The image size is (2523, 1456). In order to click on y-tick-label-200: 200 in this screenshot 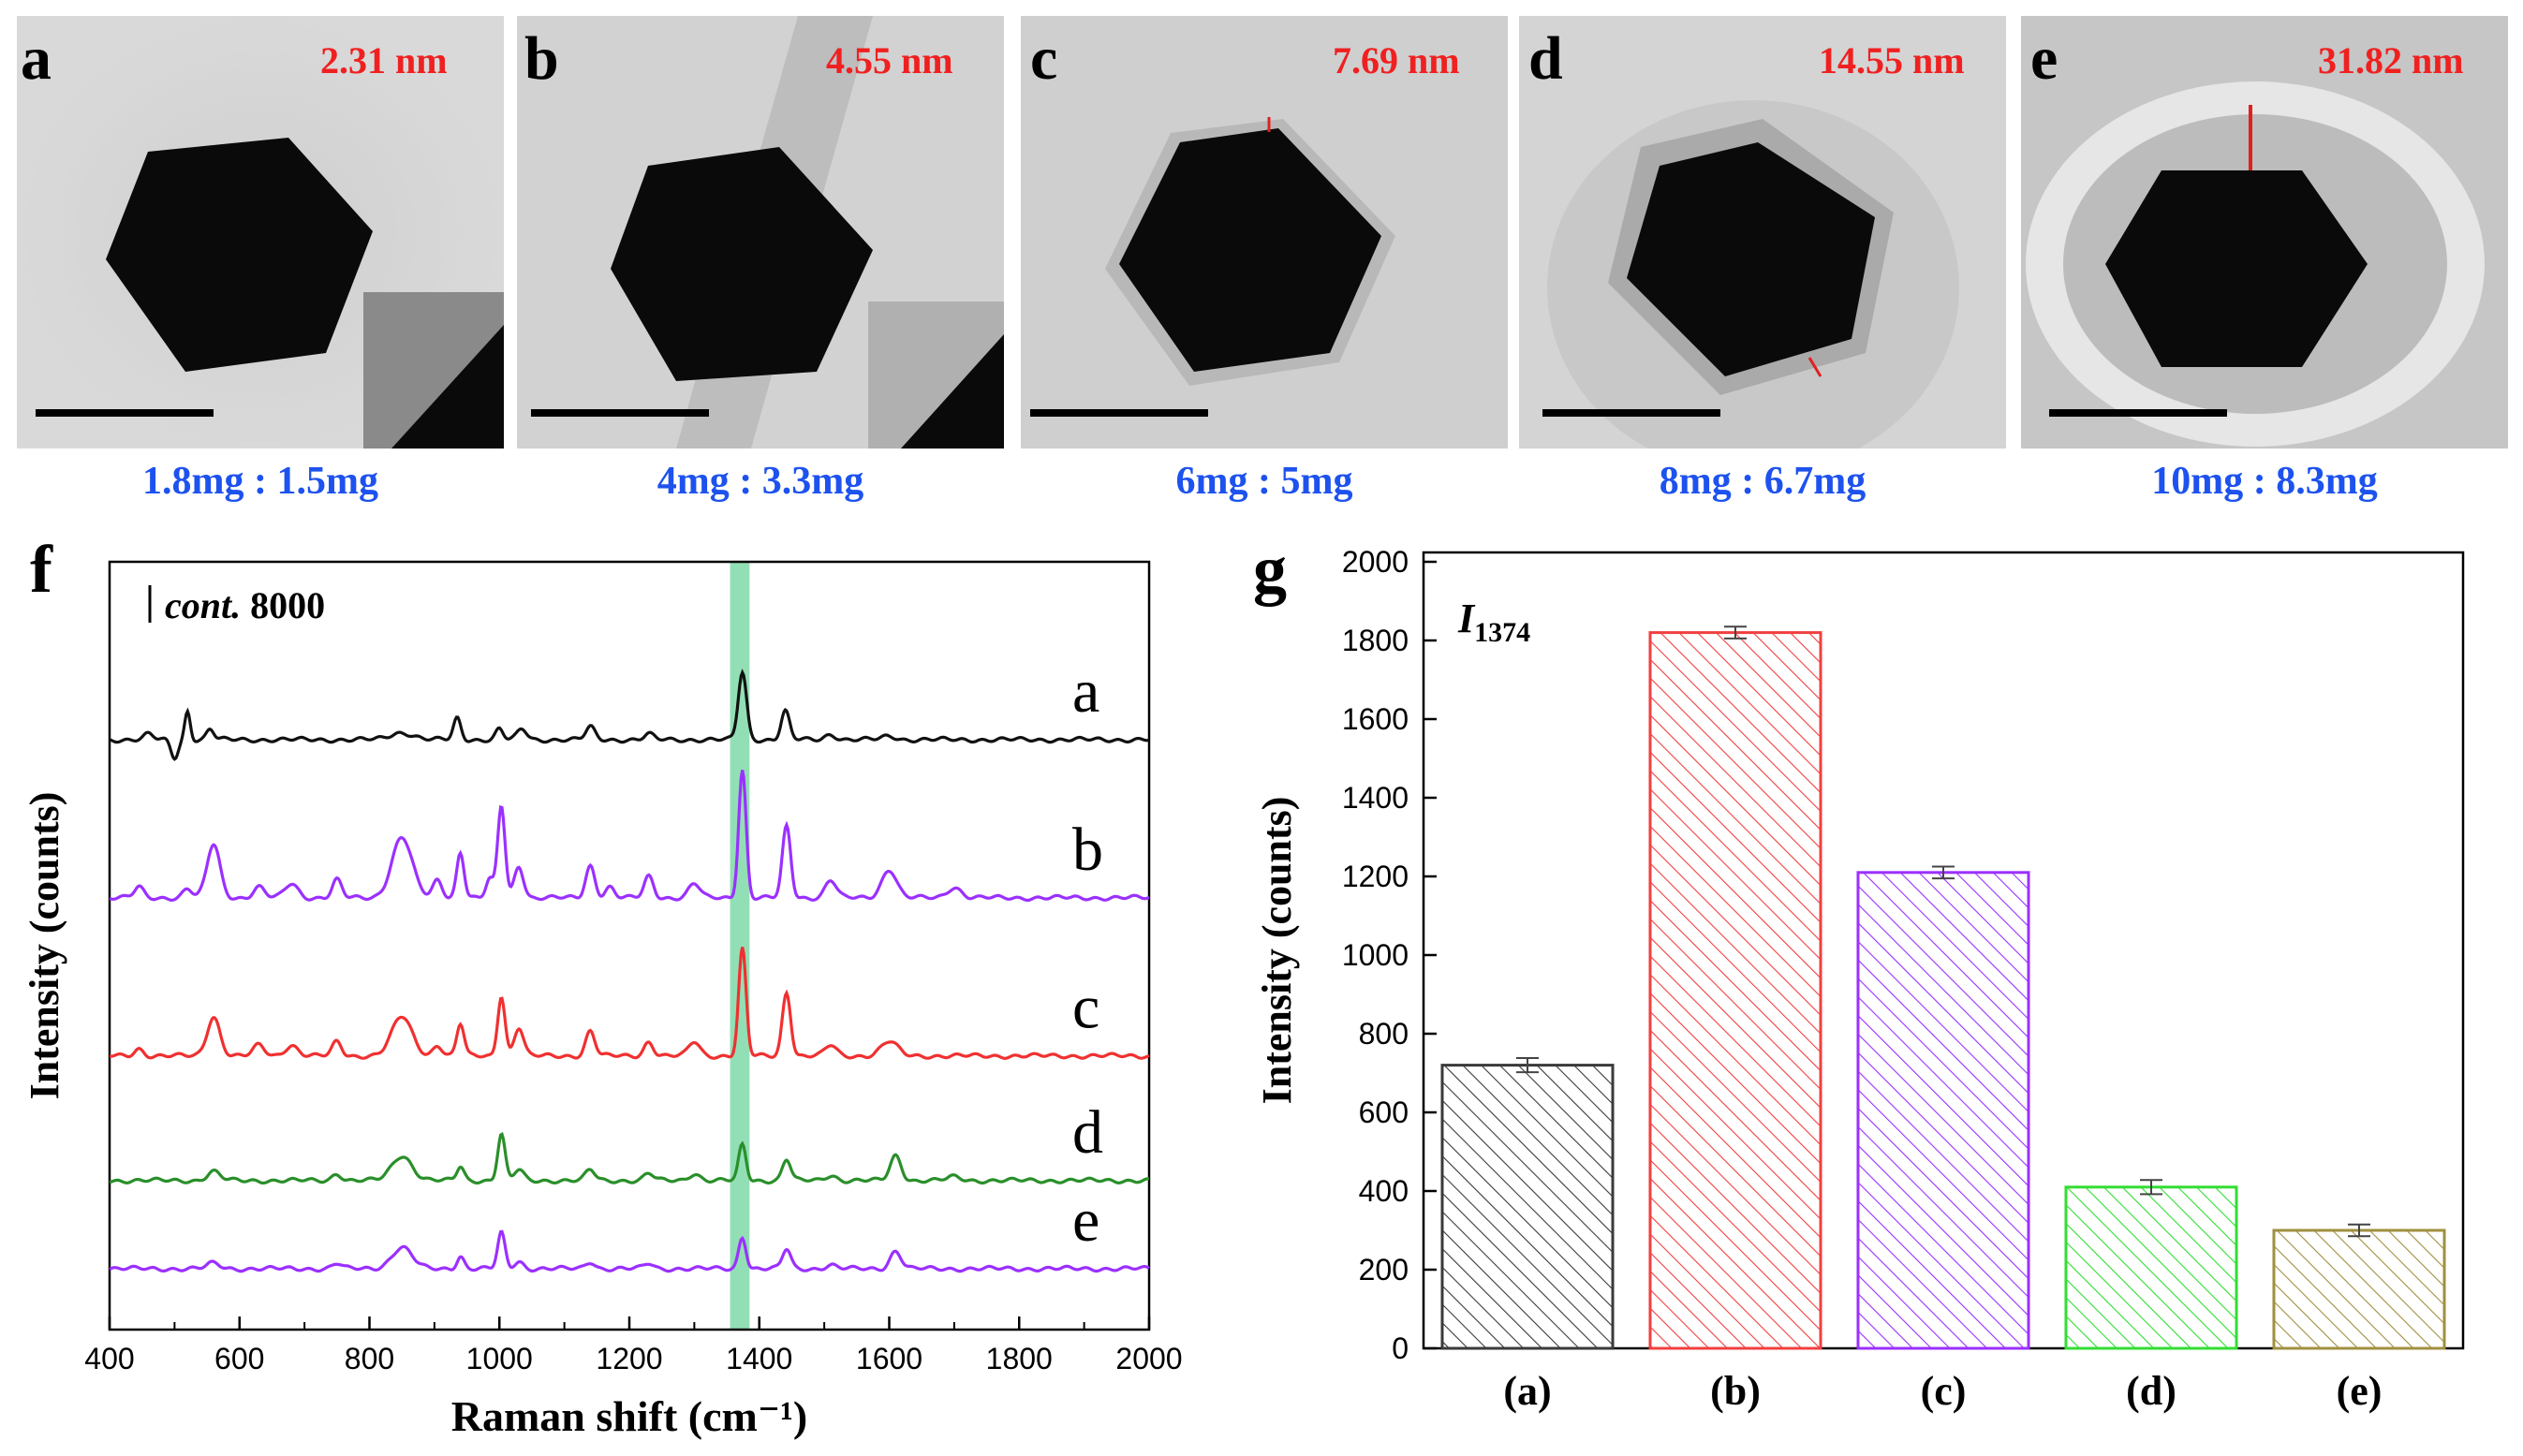, I will do `click(1384, 1270)`.